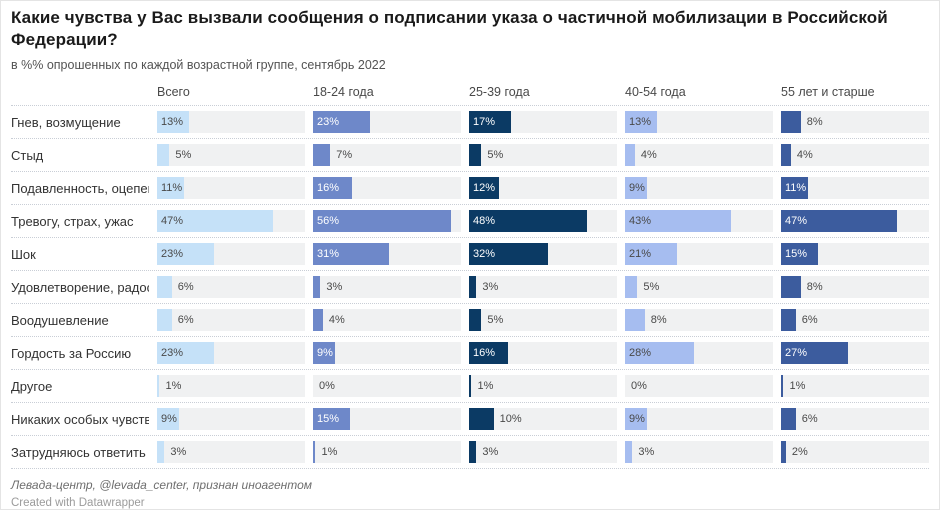  I want to click on bar-value-label: 43%, so click(640, 221).